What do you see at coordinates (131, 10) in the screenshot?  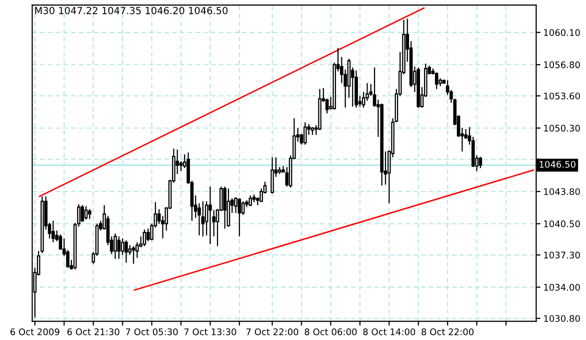 I see `chart-title: M30 1047.22 1047.35 1046.20 1046.50` at bounding box center [131, 10].